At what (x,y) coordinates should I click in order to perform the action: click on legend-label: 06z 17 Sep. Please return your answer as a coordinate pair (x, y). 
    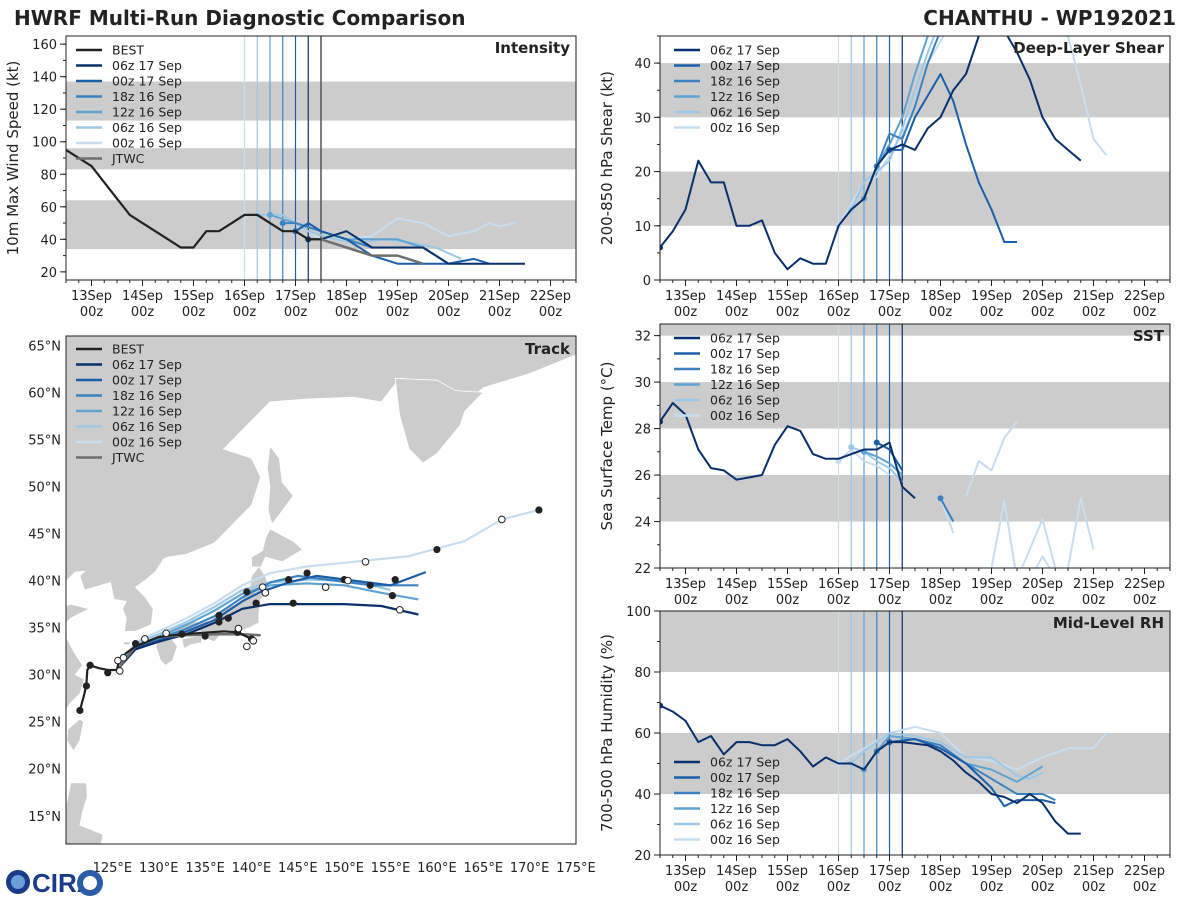
    Looking at the image, I should click on (147, 65).